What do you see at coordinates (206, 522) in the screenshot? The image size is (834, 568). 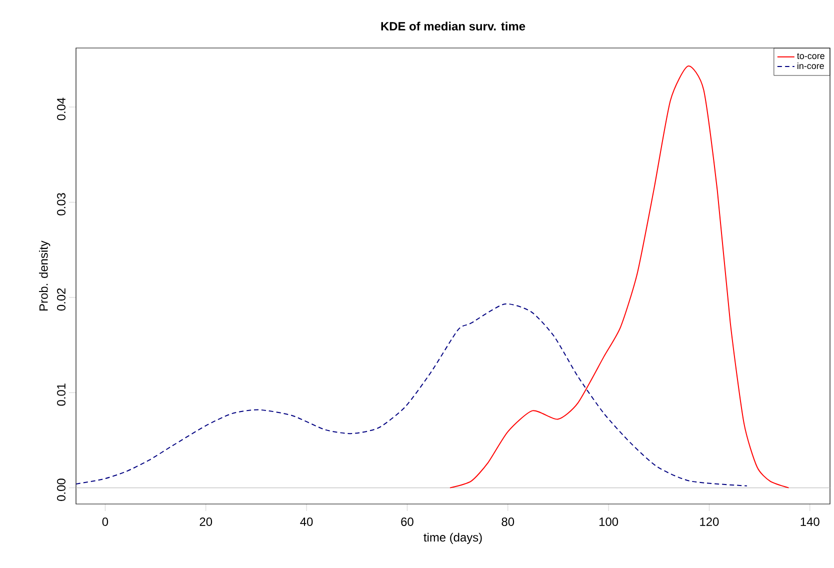 I see `x-tick-label: 20` at bounding box center [206, 522].